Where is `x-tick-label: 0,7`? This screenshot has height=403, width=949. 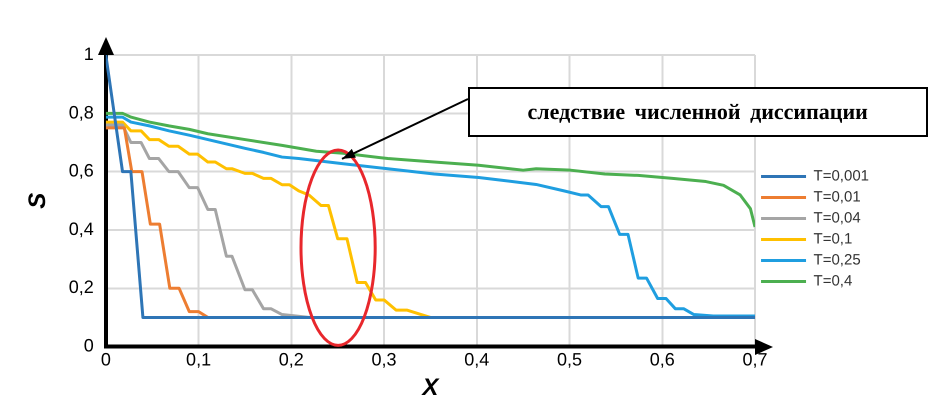 x-tick-label: 0,7 is located at coordinates (755, 359).